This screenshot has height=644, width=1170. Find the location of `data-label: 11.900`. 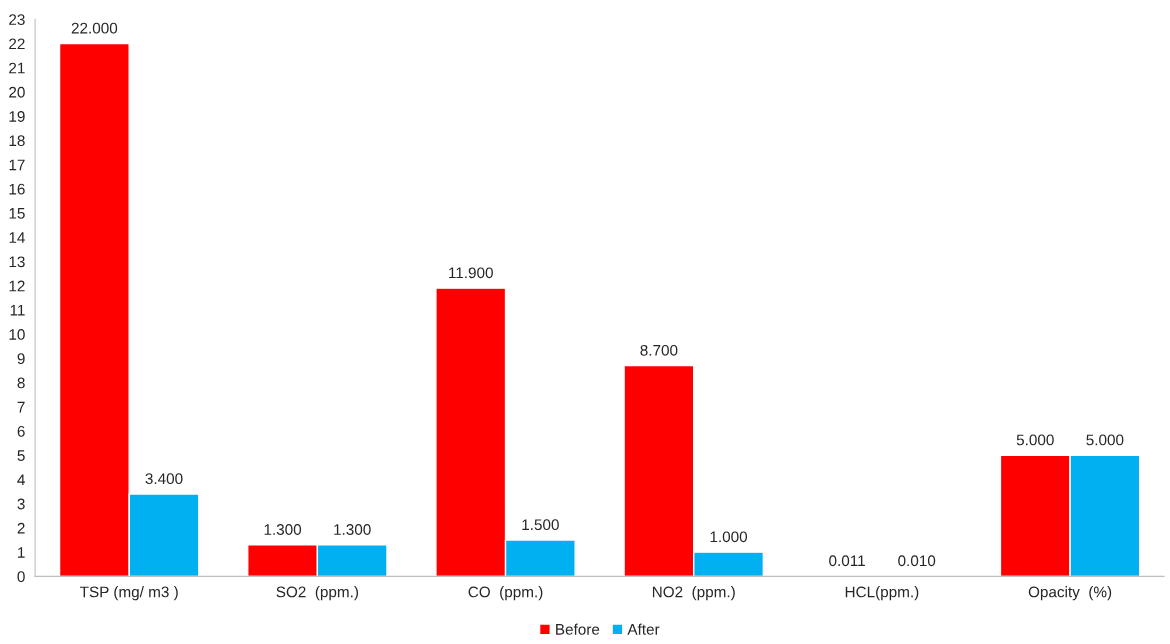

data-label: 11.900 is located at coordinates (471, 273).